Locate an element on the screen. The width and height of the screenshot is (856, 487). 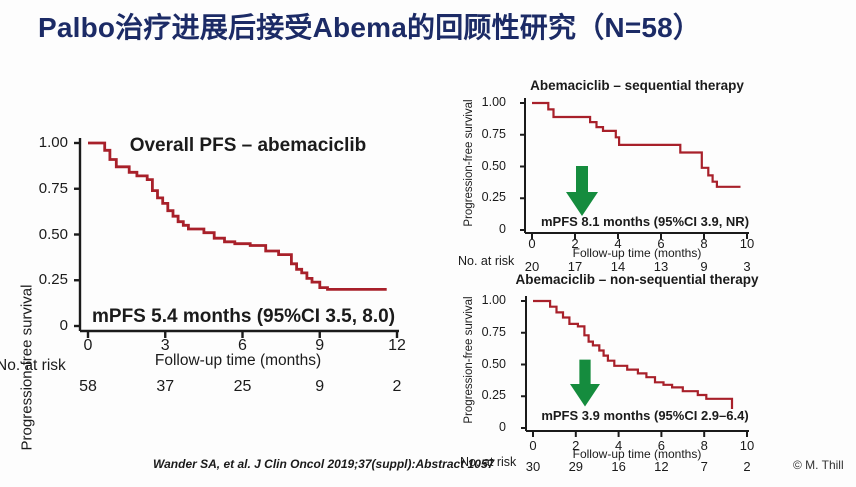
at-risk-value: 30 is located at coordinates (533, 466).